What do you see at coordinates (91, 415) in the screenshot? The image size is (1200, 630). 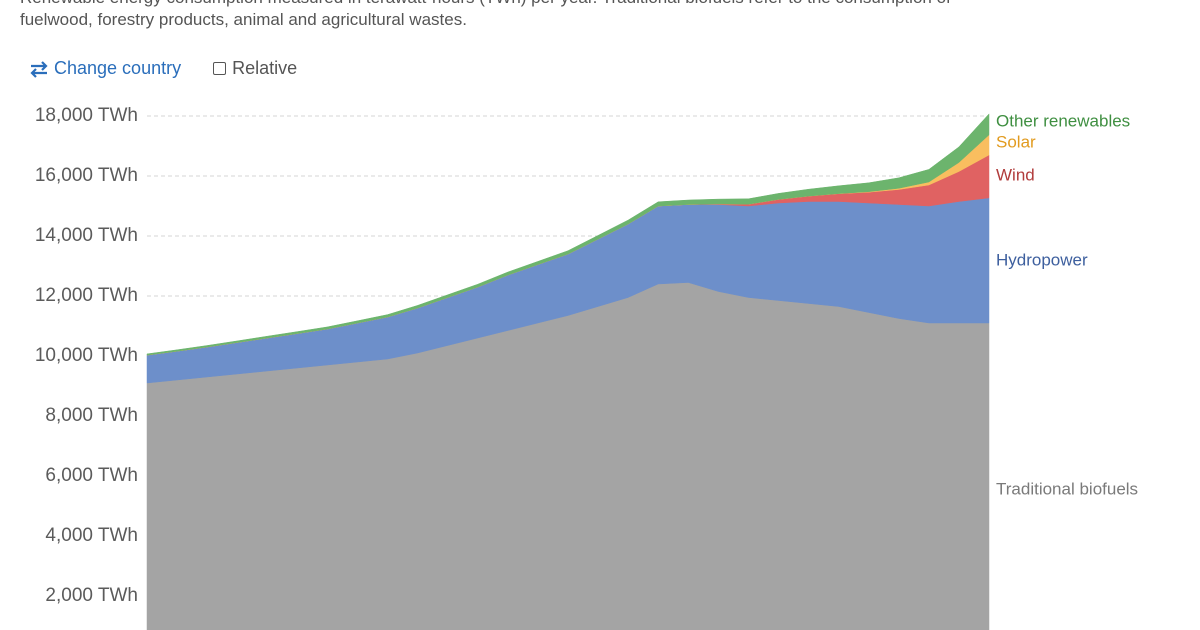 I see `y-tick-label: 8,000 TWh` at bounding box center [91, 415].